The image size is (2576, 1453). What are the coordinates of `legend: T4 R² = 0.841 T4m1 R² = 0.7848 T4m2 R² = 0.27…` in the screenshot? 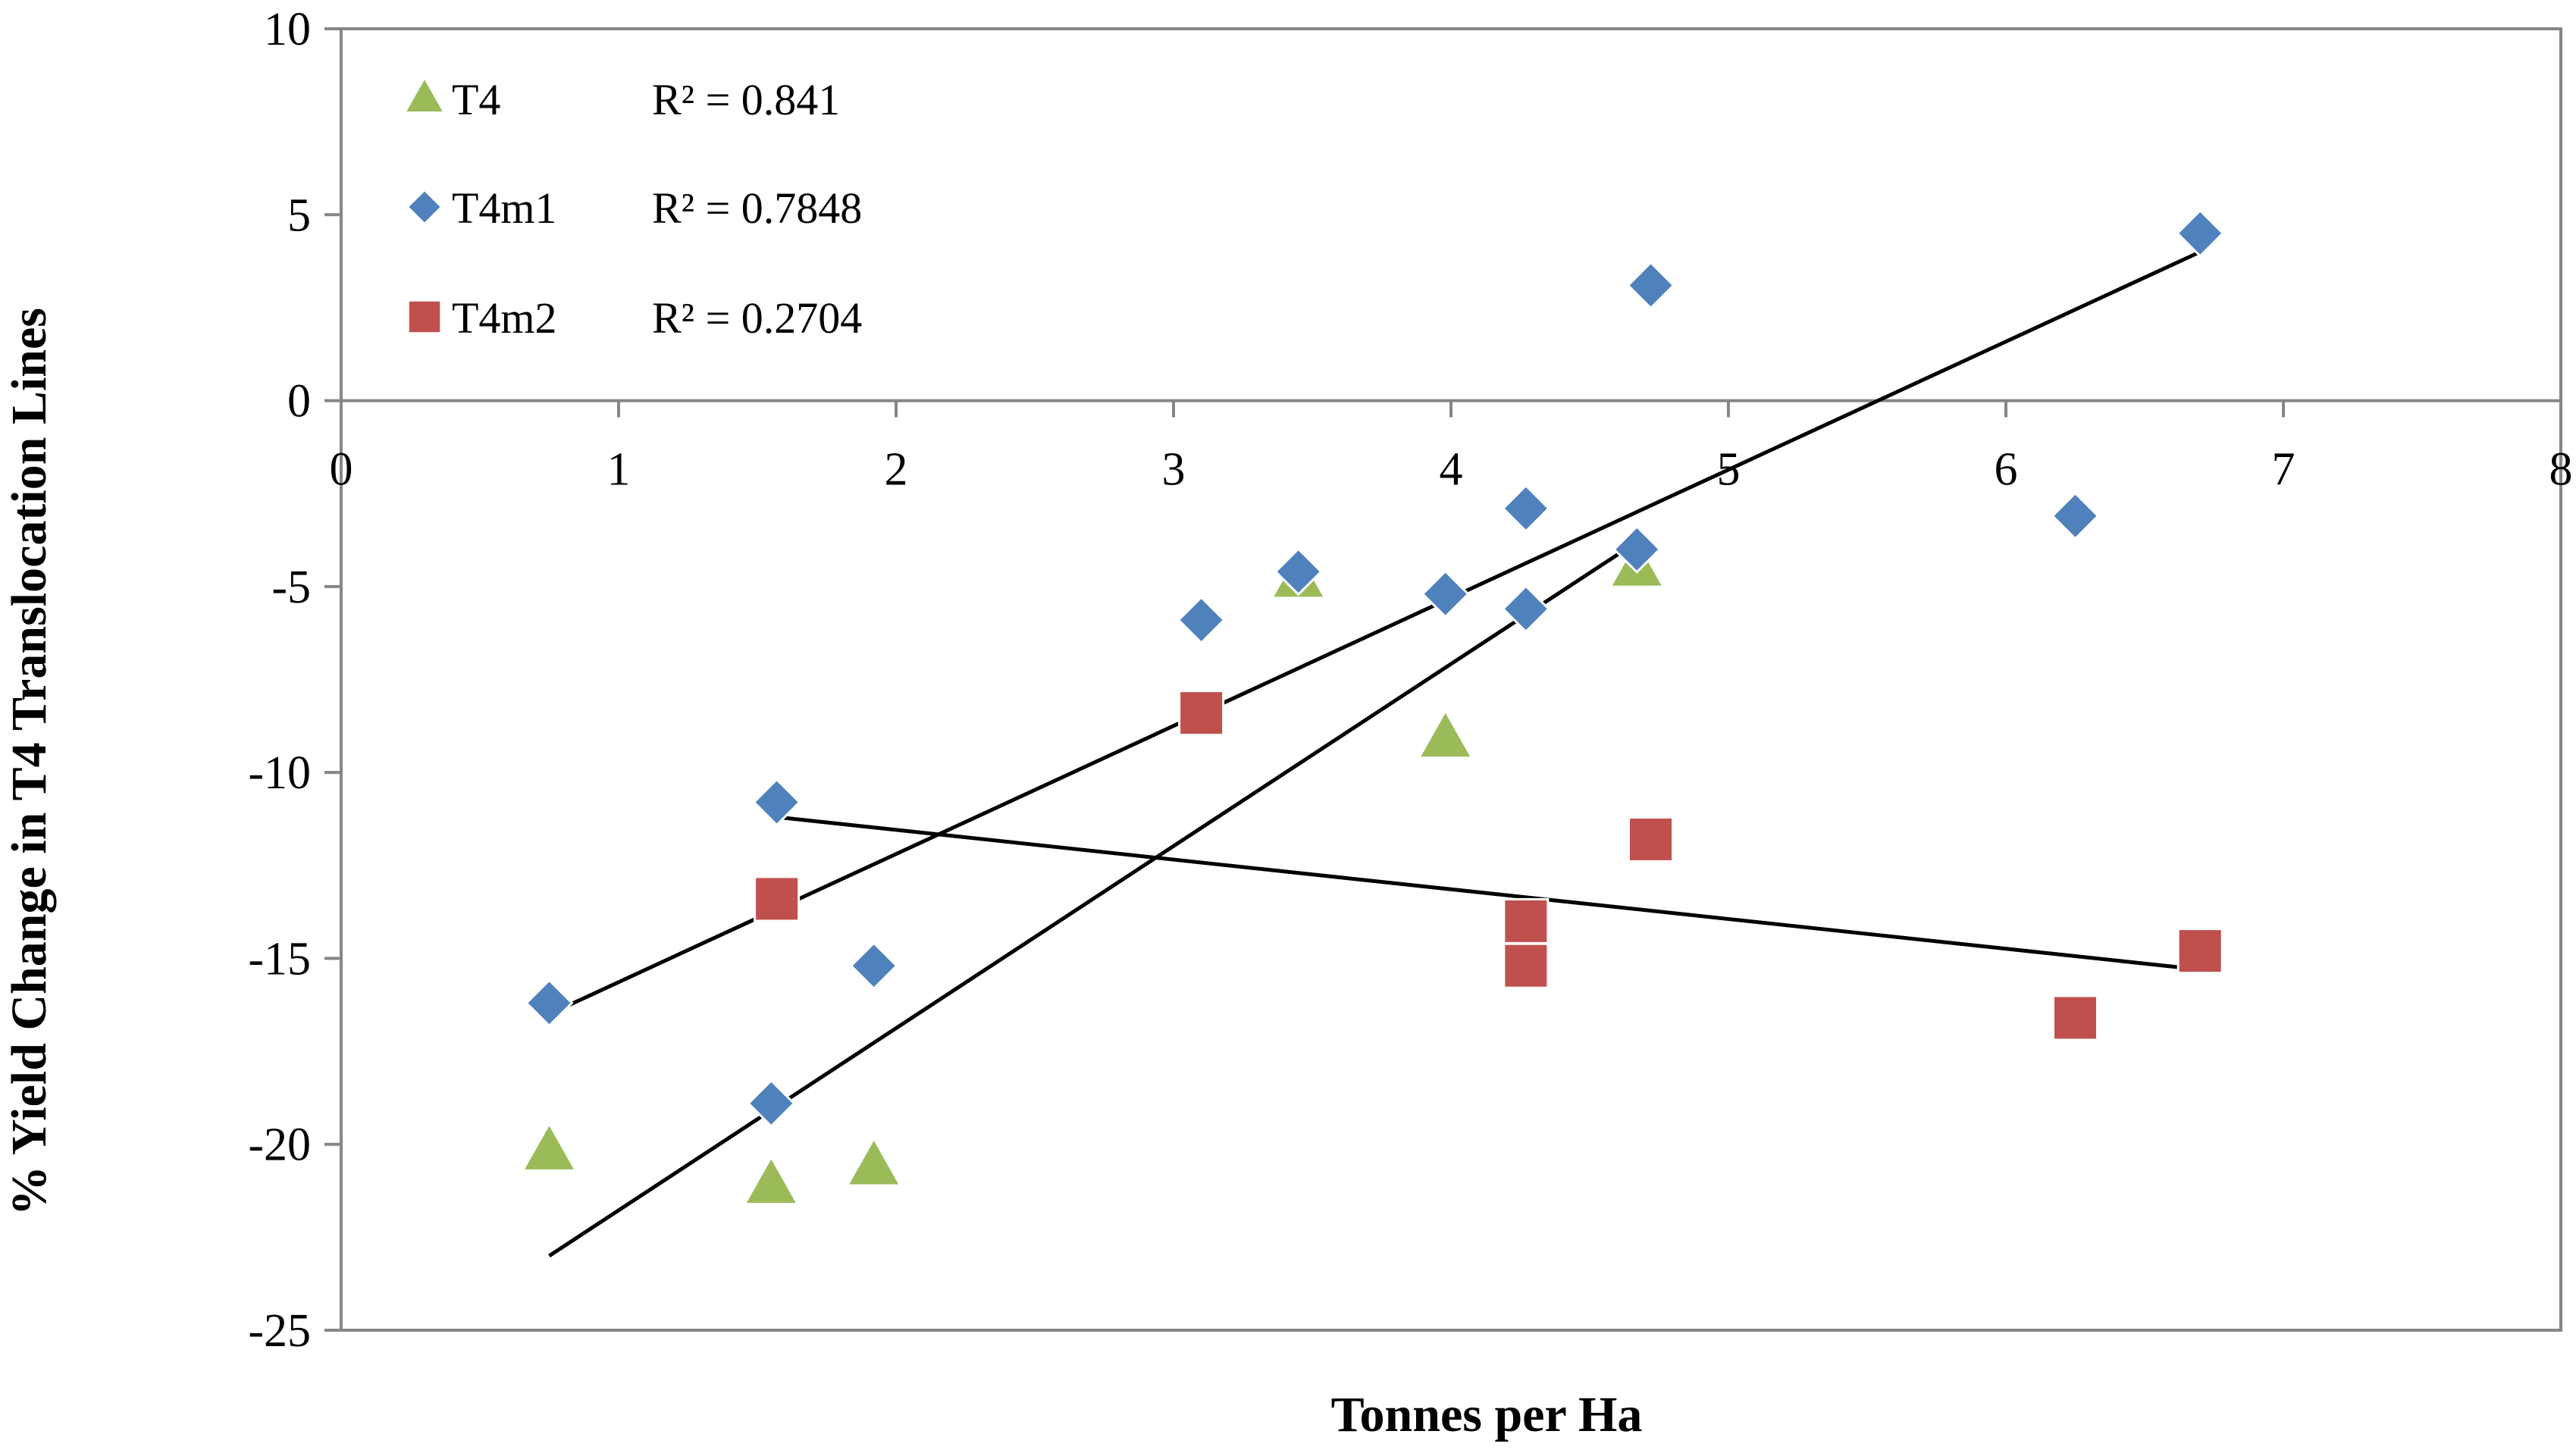 It's located at (632, 209).